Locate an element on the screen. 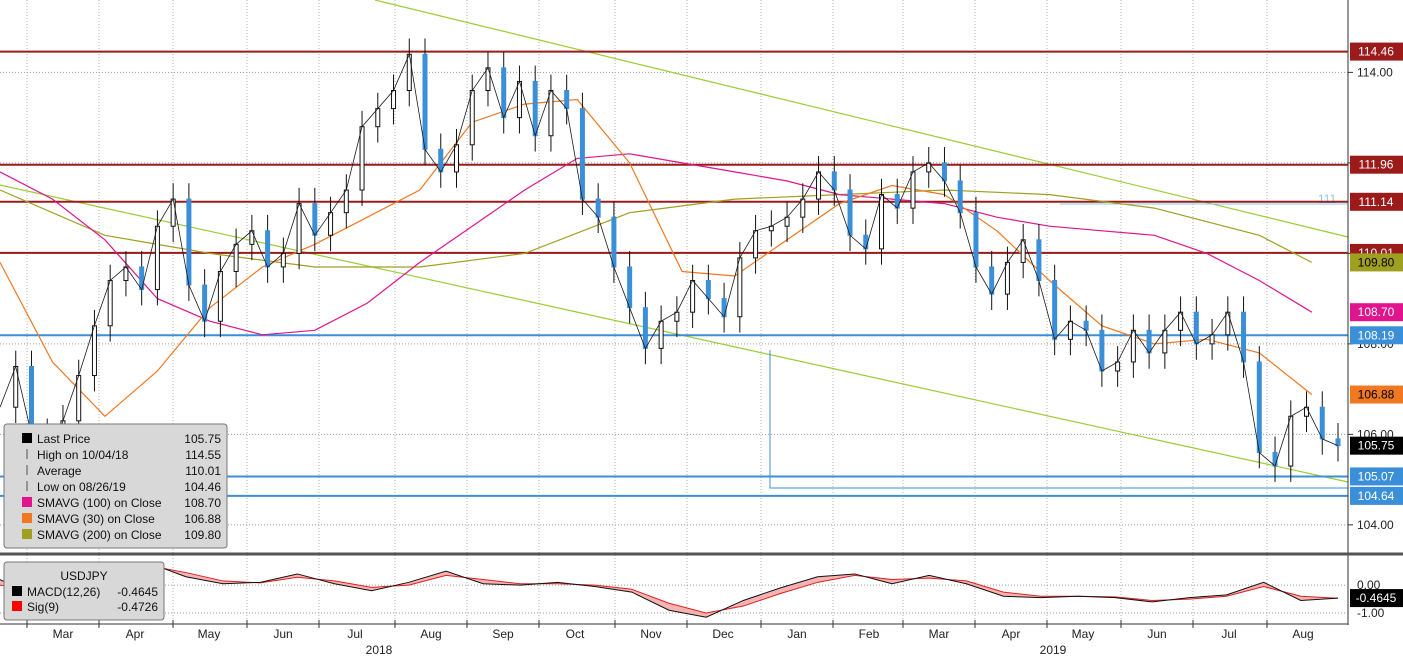 Image resolution: width=1403 pixels, height=662 pixels. month-label: Mar is located at coordinates (63, 634).